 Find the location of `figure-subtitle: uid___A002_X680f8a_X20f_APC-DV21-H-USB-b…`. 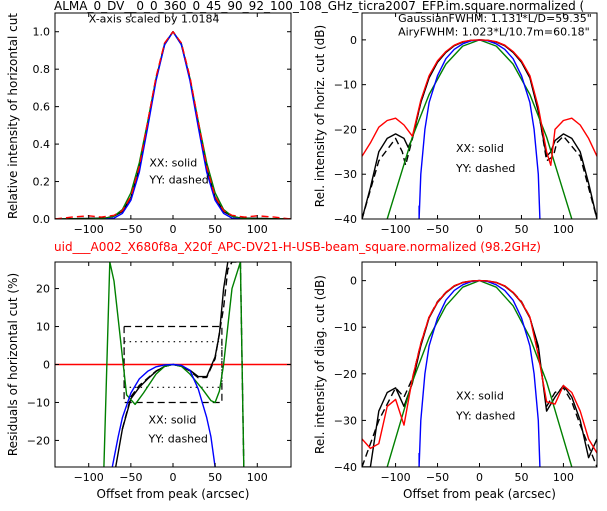

figure-subtitle: uid___A002_X680f8a_X20f_APC-DV21-H-USB-b… is located at coordinates (297, 247).